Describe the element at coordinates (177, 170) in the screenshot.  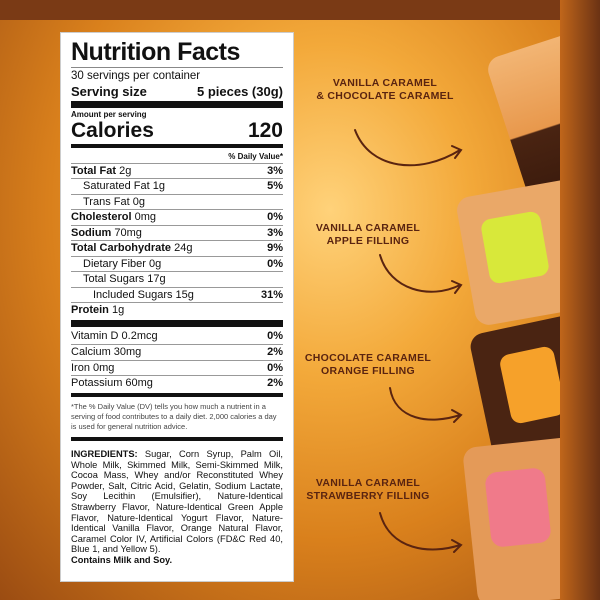
I see `nutrient-row: Total Fat 2g 3%` at that location.